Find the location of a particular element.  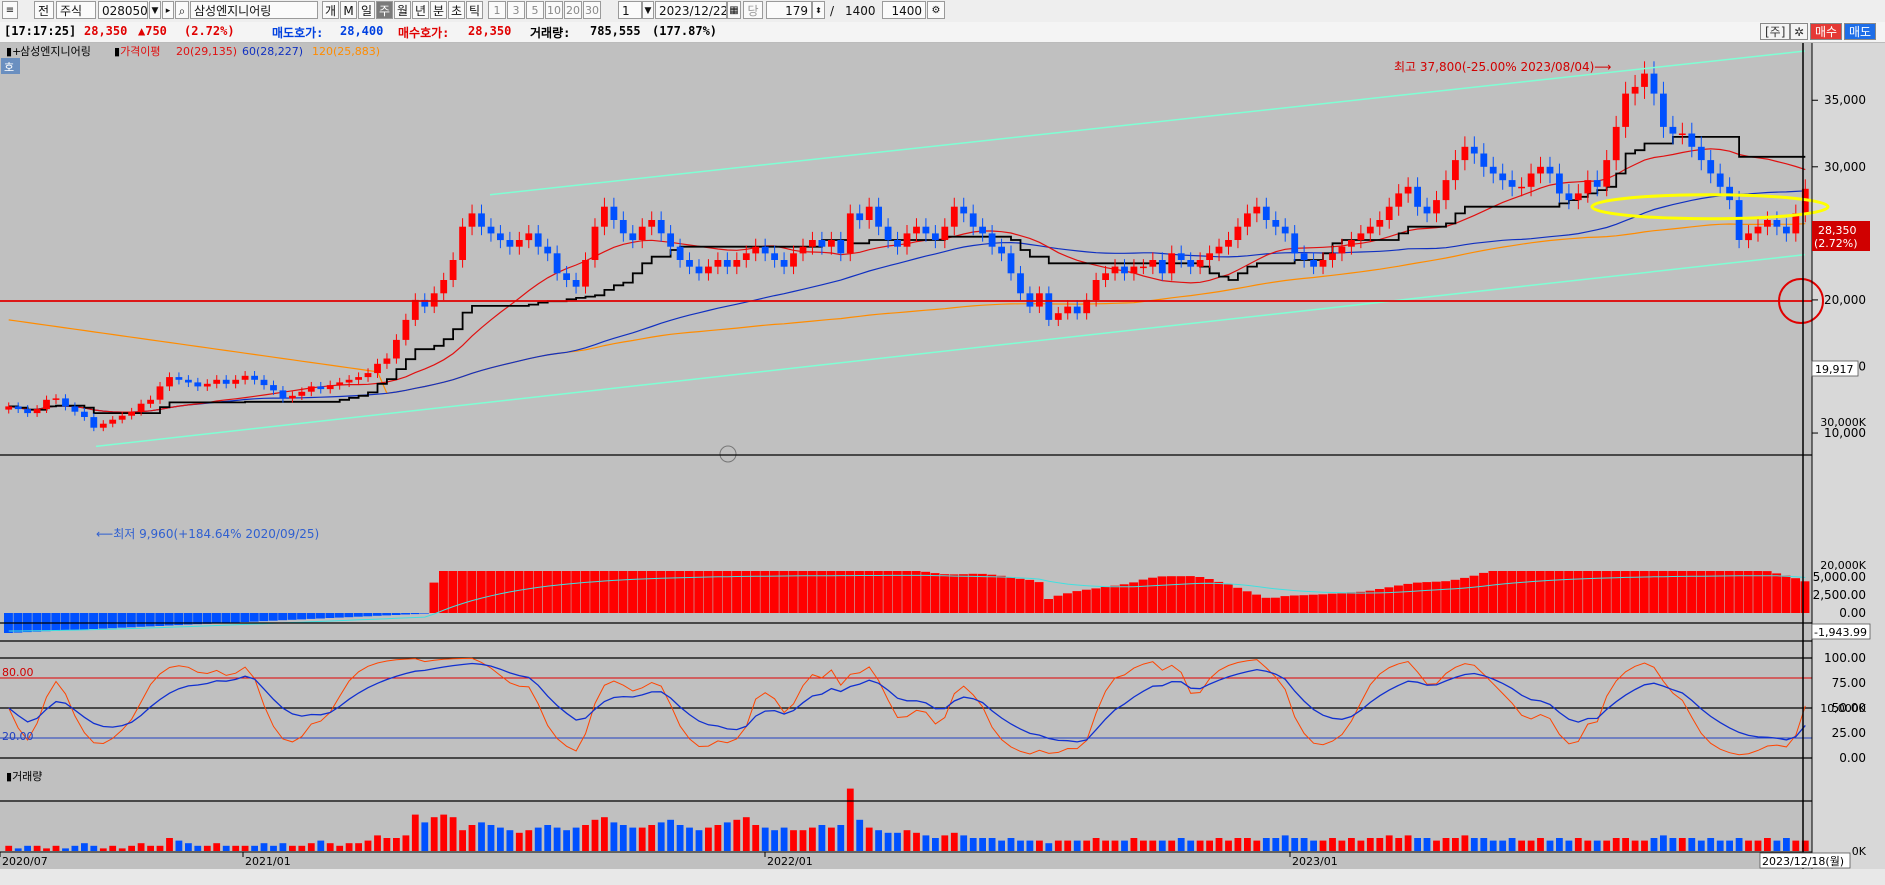

settings-icon: ✲ is located at coordinates (1799, 31).